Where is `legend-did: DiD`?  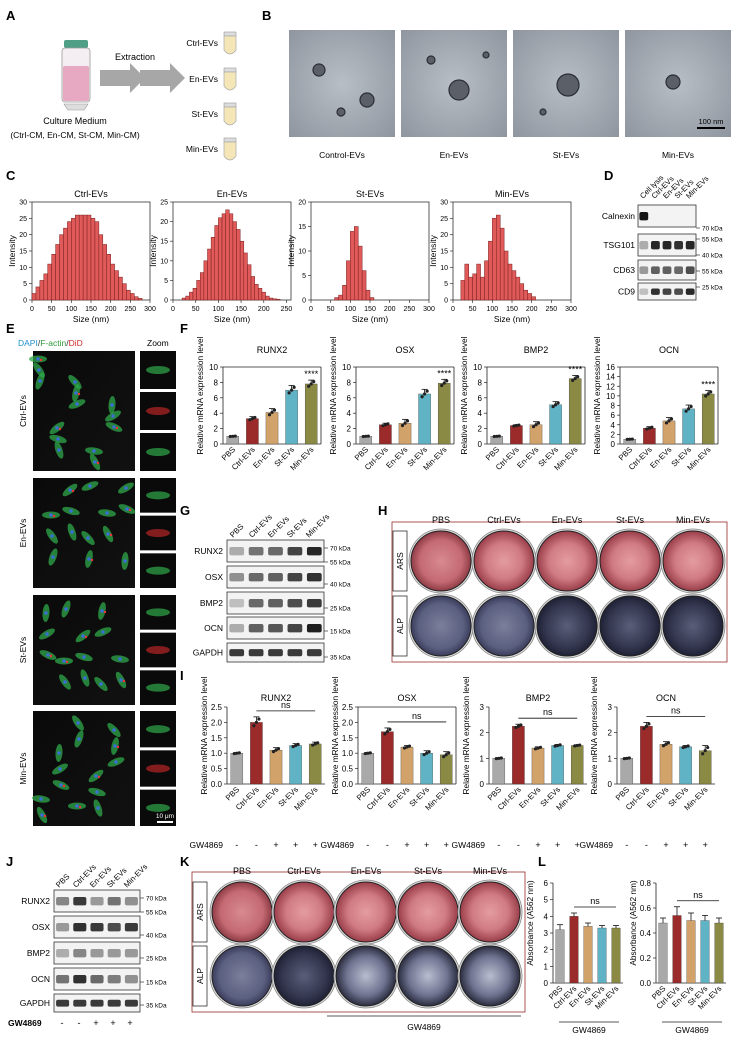
legend-did: DiD is located at coordinates (76, 343).